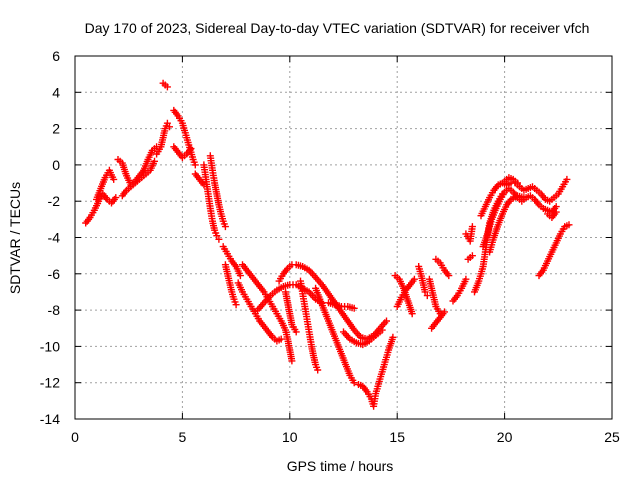  Describe the element at coordinates (56, 56) in the screenshot. I see `y-tick-label: 6` at that location.